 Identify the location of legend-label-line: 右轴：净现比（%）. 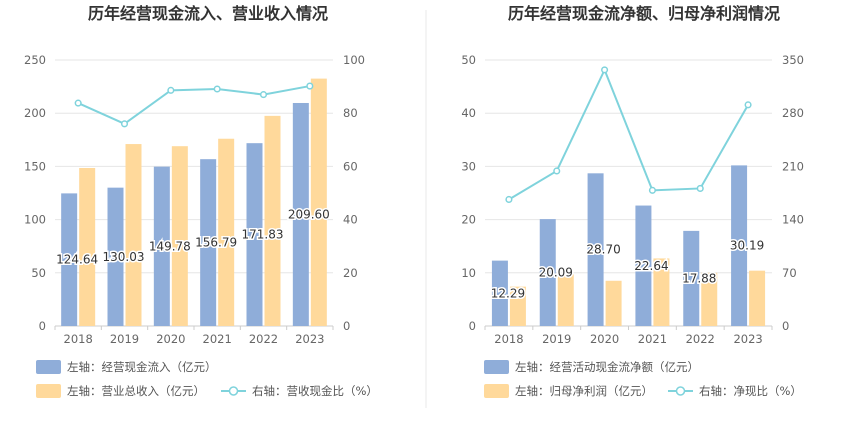
(750, 391).